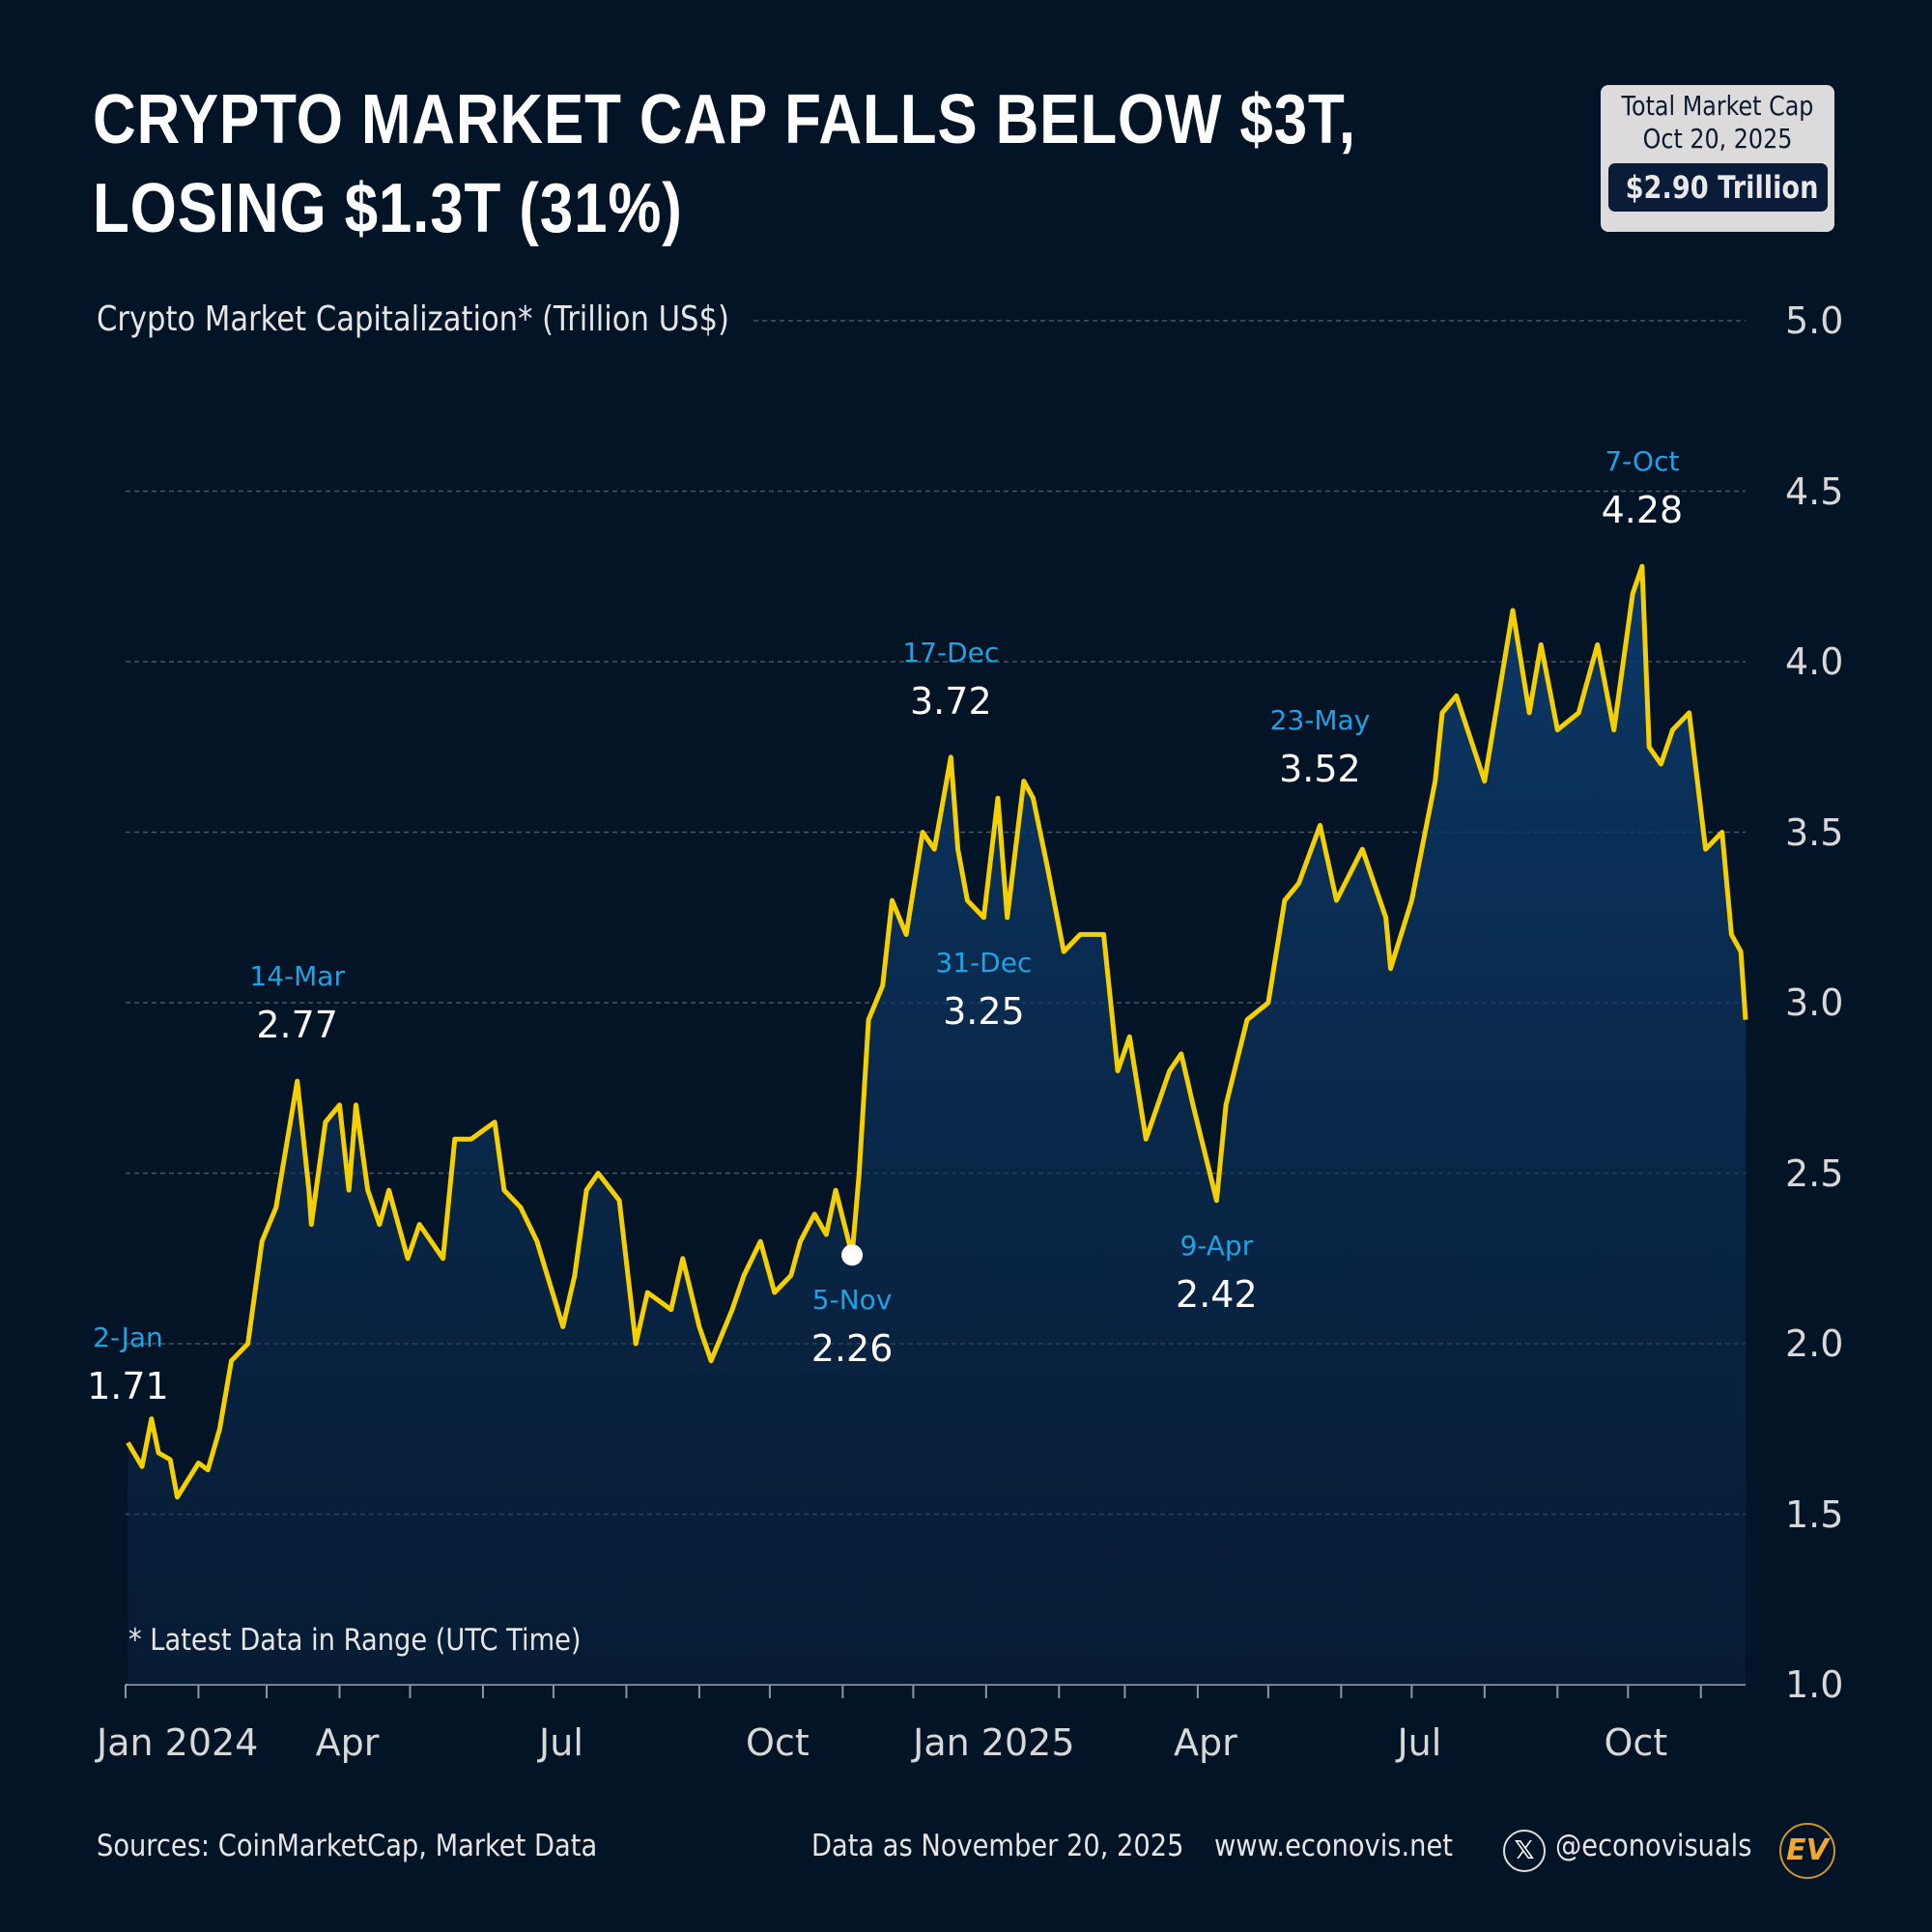  I want to click on y-tick-label: 2.5, so click(1814, 1173).